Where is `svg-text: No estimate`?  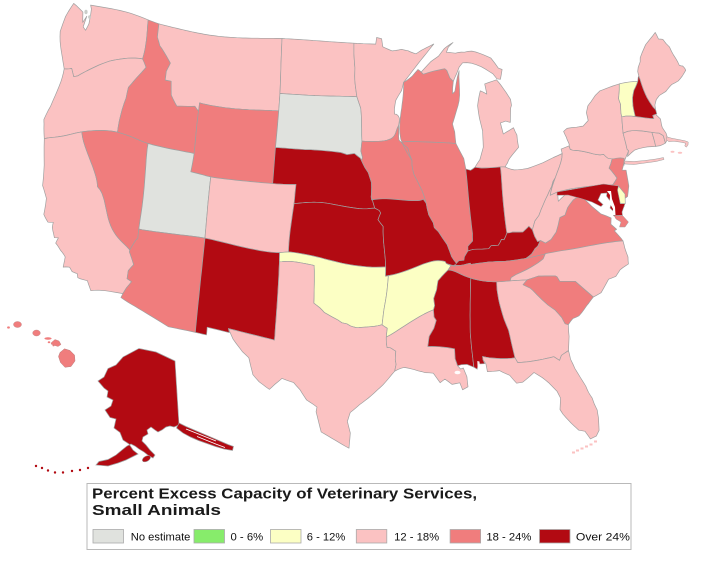
svg-text: No estimate is located at coordinates (161, 538).